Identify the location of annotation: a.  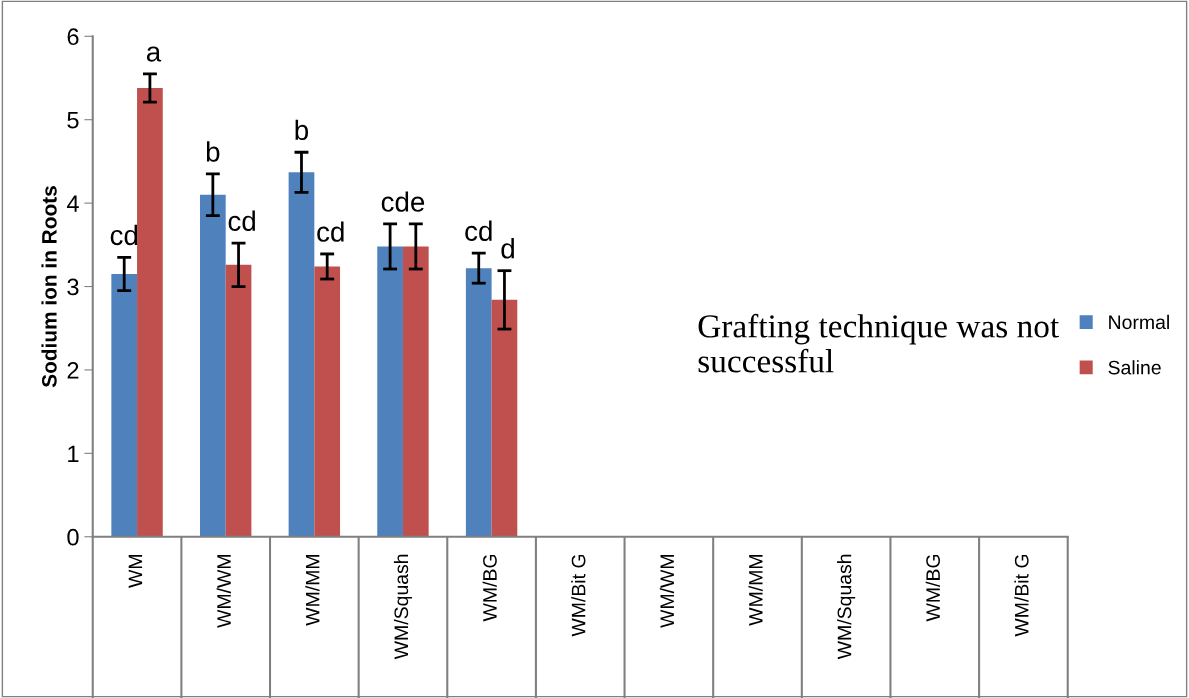
(154, 54).